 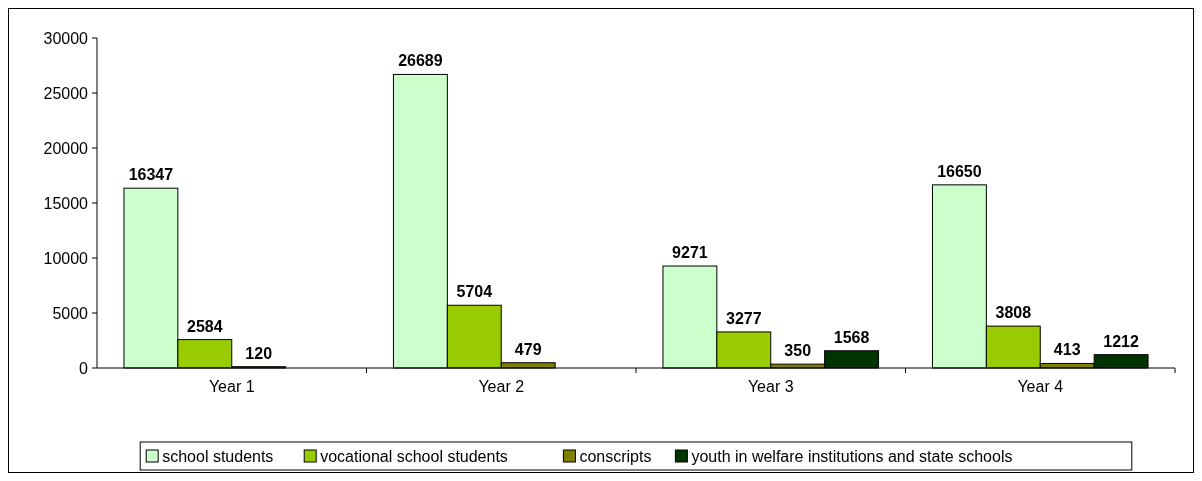 I want to click on data-label: 350, so click(x=798, y=351).